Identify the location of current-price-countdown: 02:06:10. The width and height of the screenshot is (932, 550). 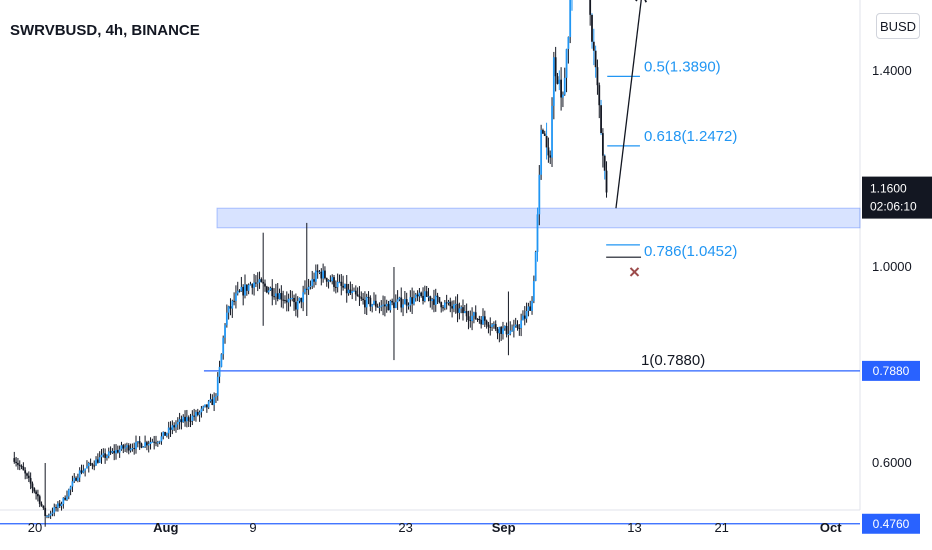
(893, 207).